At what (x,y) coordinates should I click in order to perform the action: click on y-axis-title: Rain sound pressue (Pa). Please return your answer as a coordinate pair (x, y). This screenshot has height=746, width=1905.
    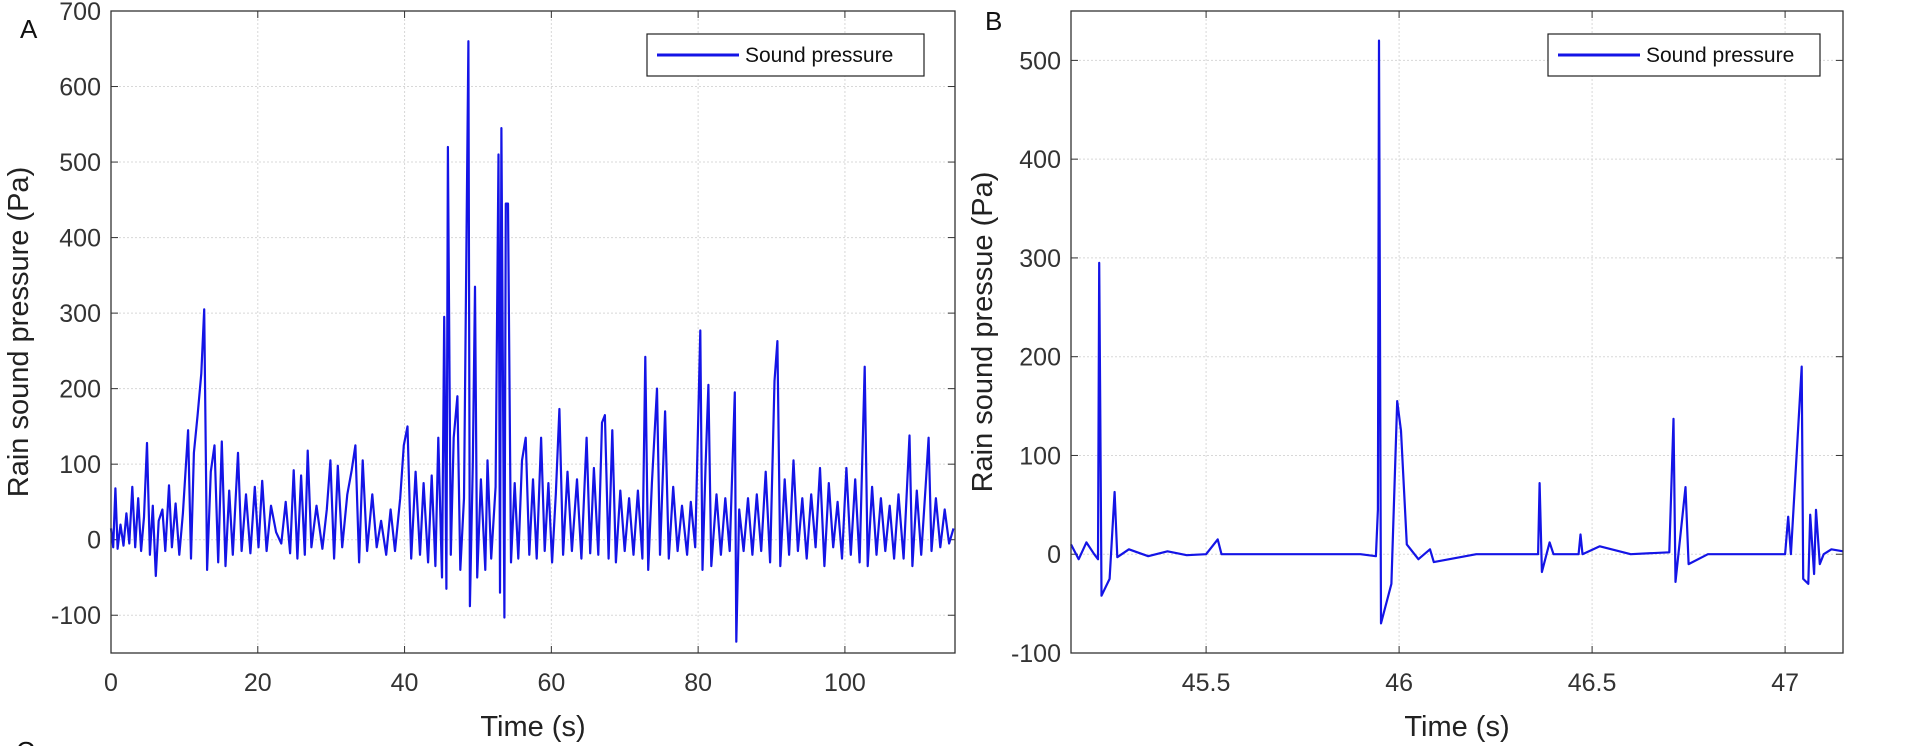
    Looking at the image, I should click on (983, 332).